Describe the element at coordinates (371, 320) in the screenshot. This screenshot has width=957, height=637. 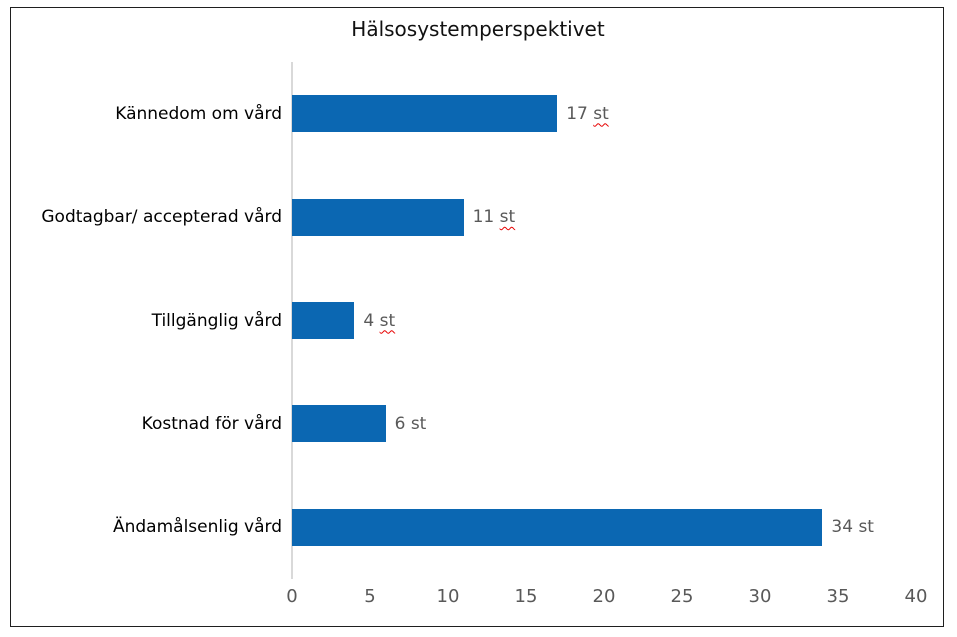
I see `data-label-value: 4` at that location.